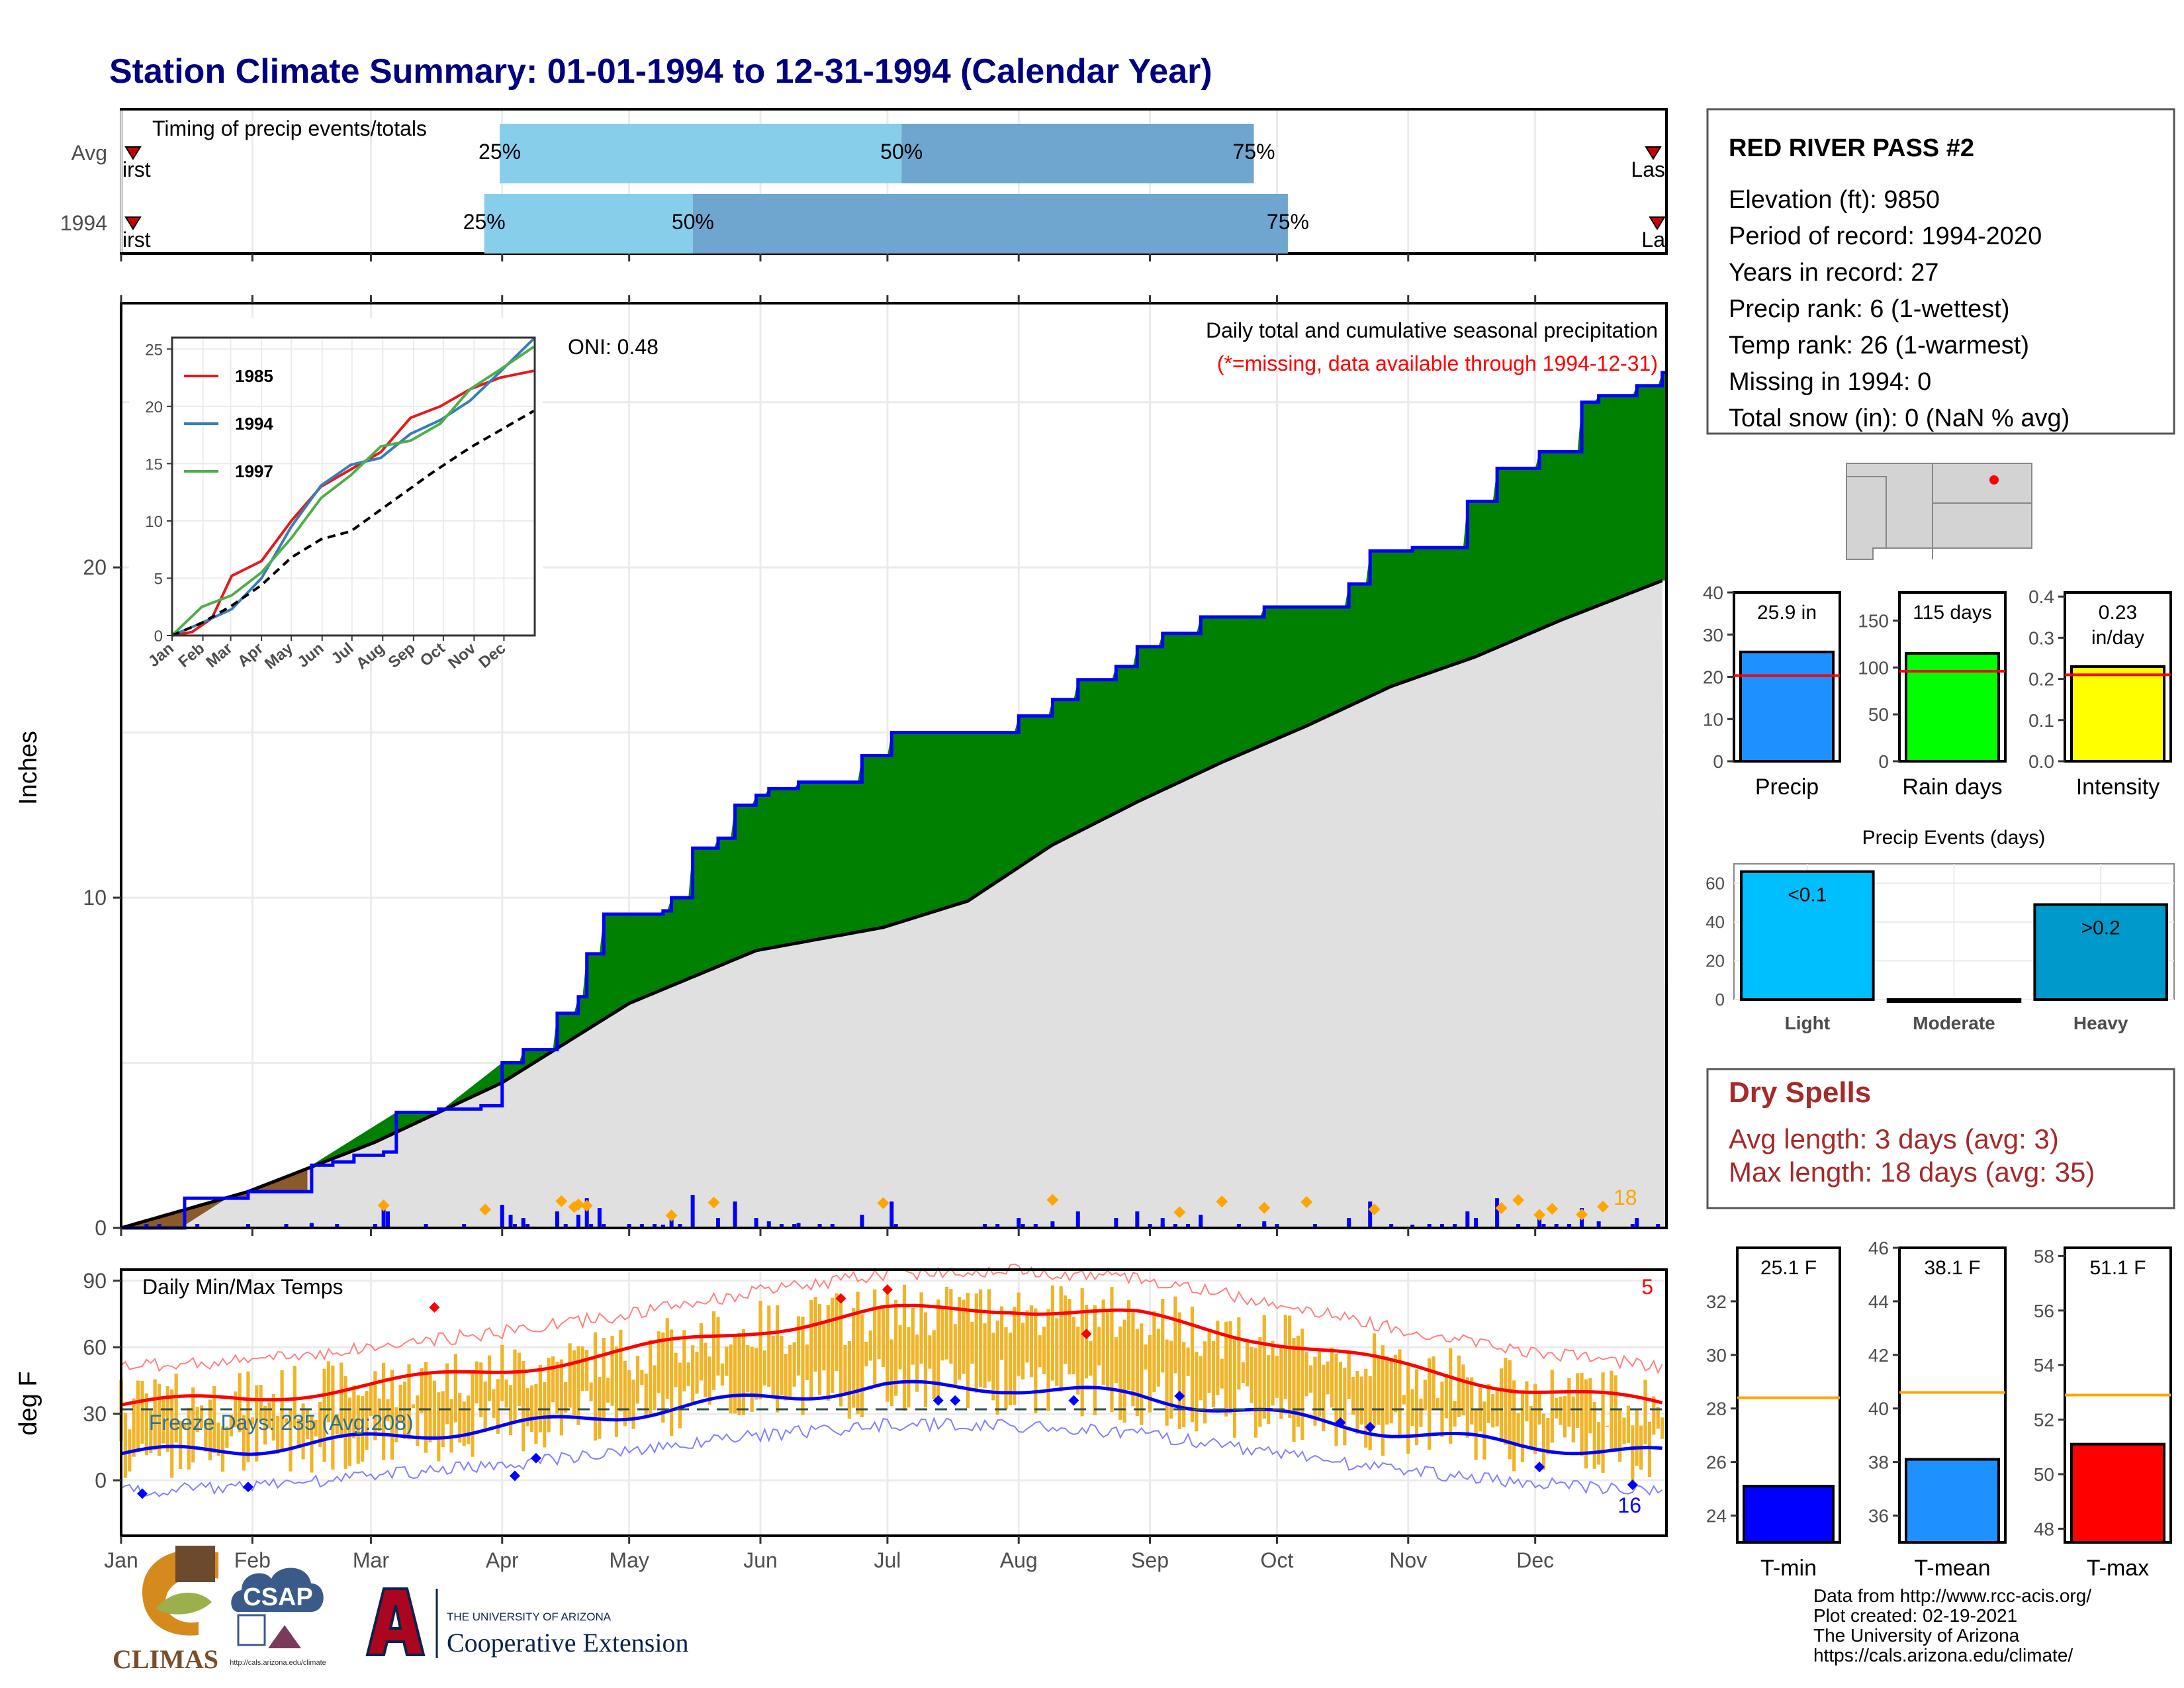 The image size is (2184, 1688). Describe the element at coordinates (567, 1643) in the screenshot. I see `ua-big-text: Cooperative Extension` at that location.